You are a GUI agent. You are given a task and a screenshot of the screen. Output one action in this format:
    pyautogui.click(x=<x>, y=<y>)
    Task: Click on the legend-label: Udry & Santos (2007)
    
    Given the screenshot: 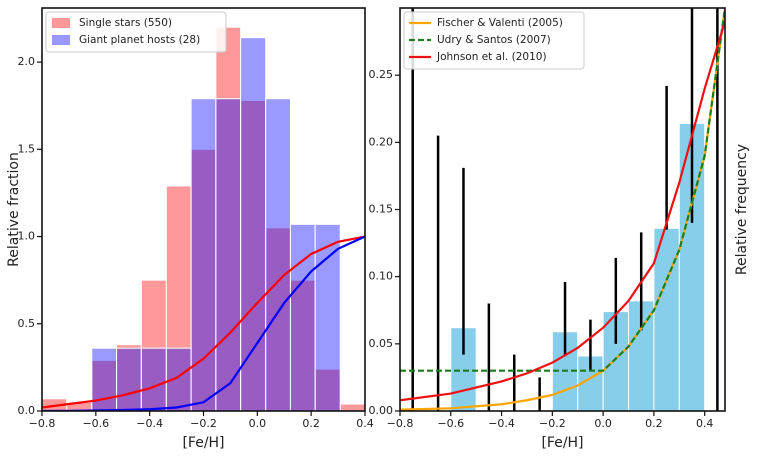 What is the action you would take?
    pyautogui.click(x=494, y=40)
    